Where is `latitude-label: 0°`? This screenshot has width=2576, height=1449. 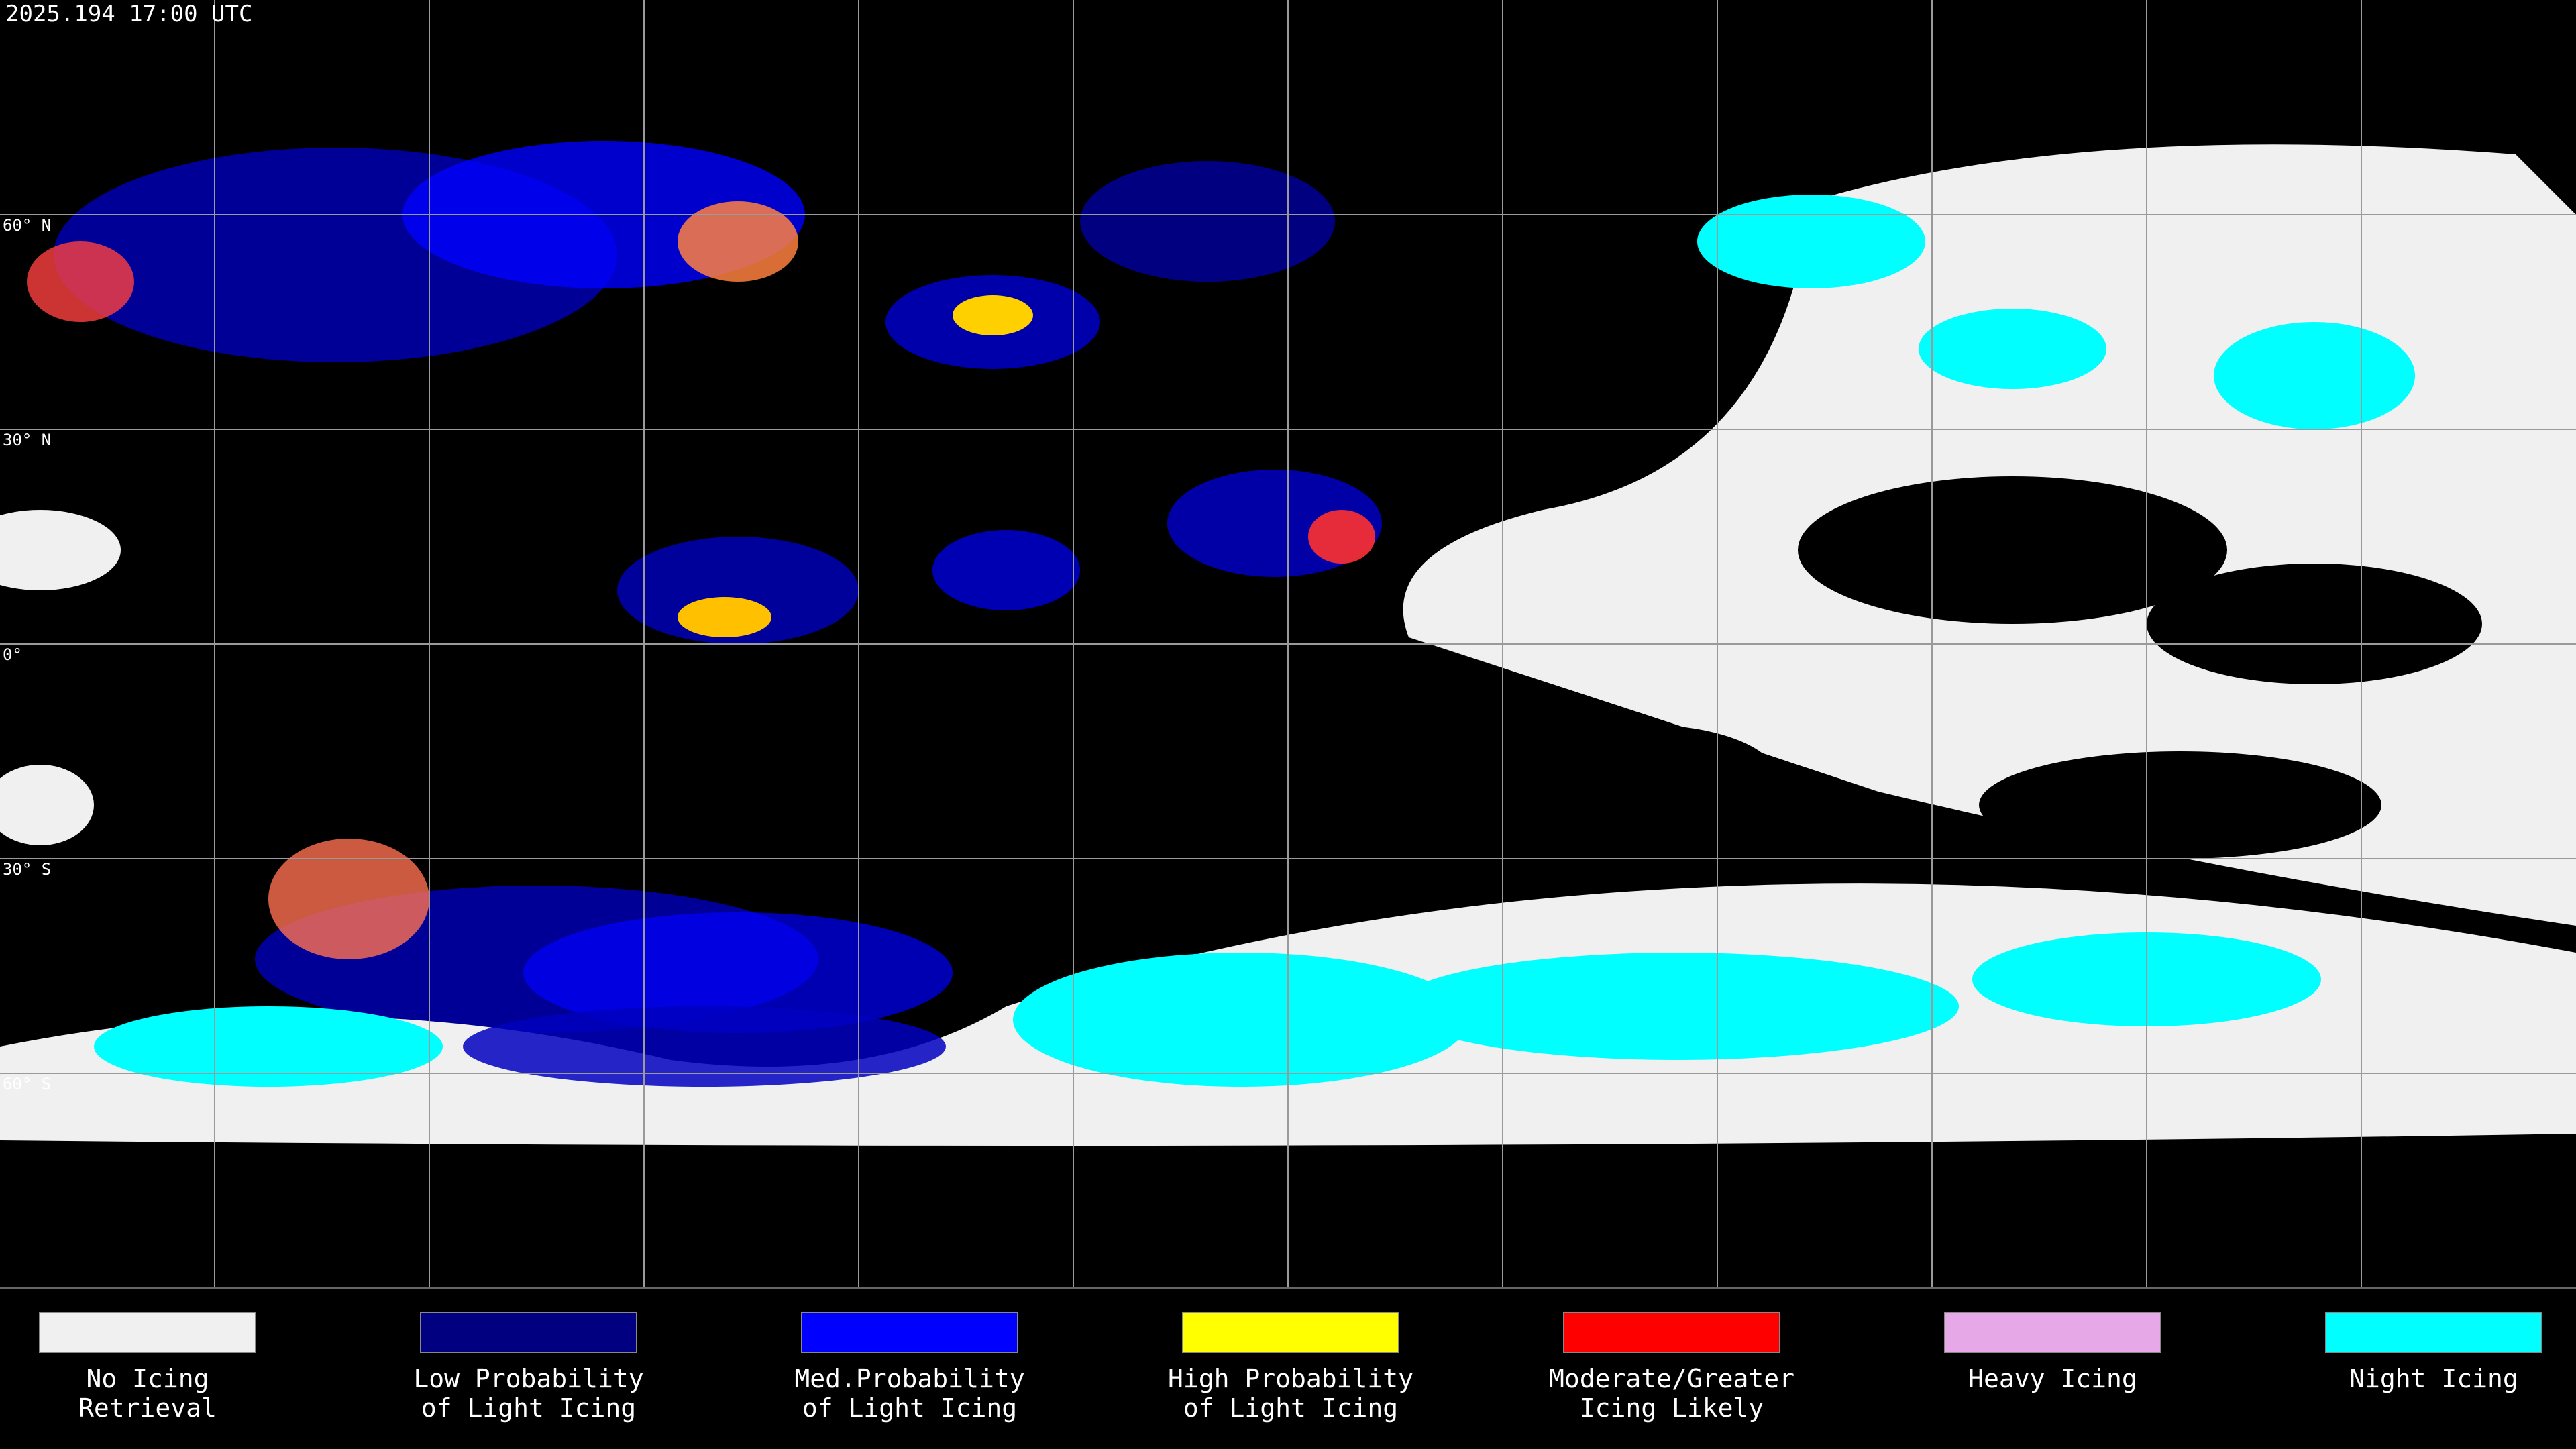 latitude-label: 0° is located at coordinates (12, 654).